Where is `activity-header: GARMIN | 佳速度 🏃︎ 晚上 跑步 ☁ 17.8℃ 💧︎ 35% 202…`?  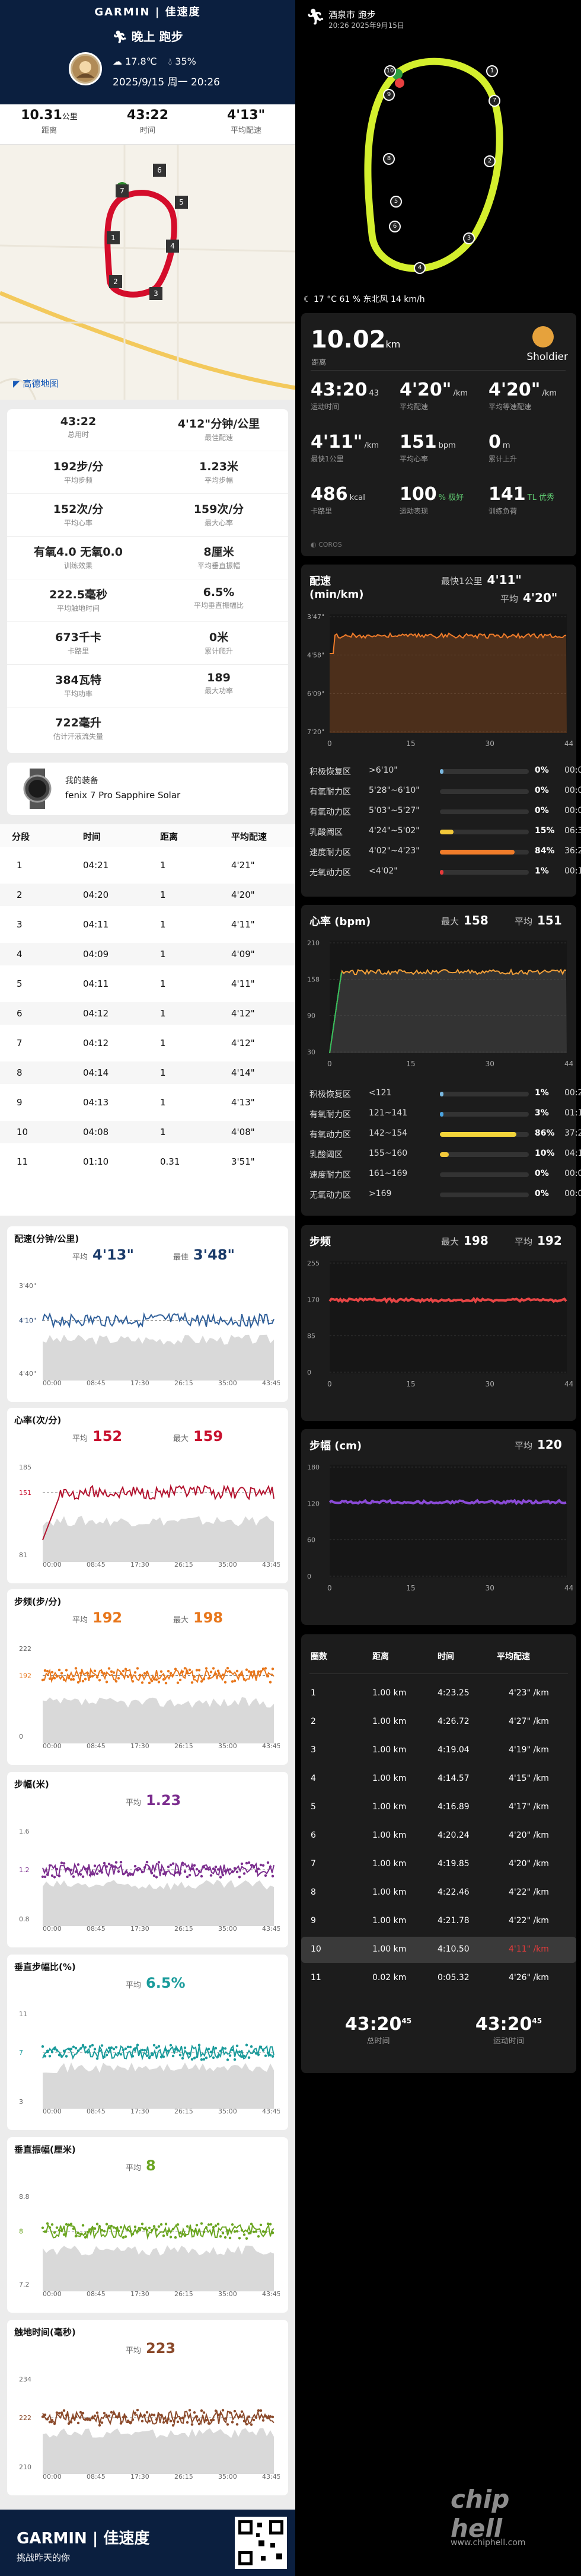
activity-header: GARMIN | 佳速度 🏃︎ 晚上 跑步 ☁ 17.8℃ 💧︎ 35% 202… is located at coordinates (147, 52).